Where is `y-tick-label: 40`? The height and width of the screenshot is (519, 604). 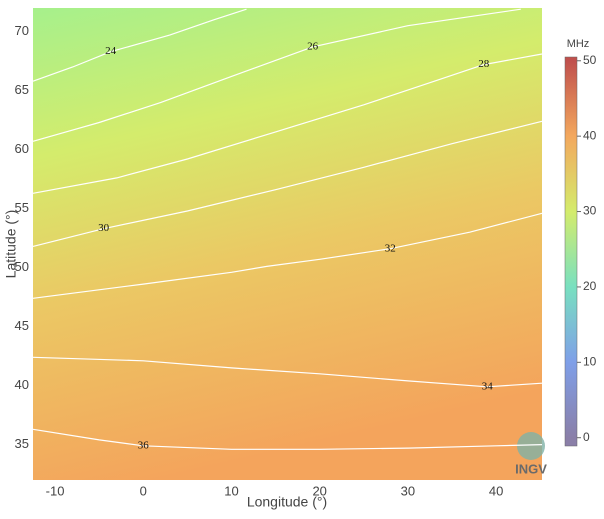
y-tick-label: 40 is located at coordinates (22, 384).